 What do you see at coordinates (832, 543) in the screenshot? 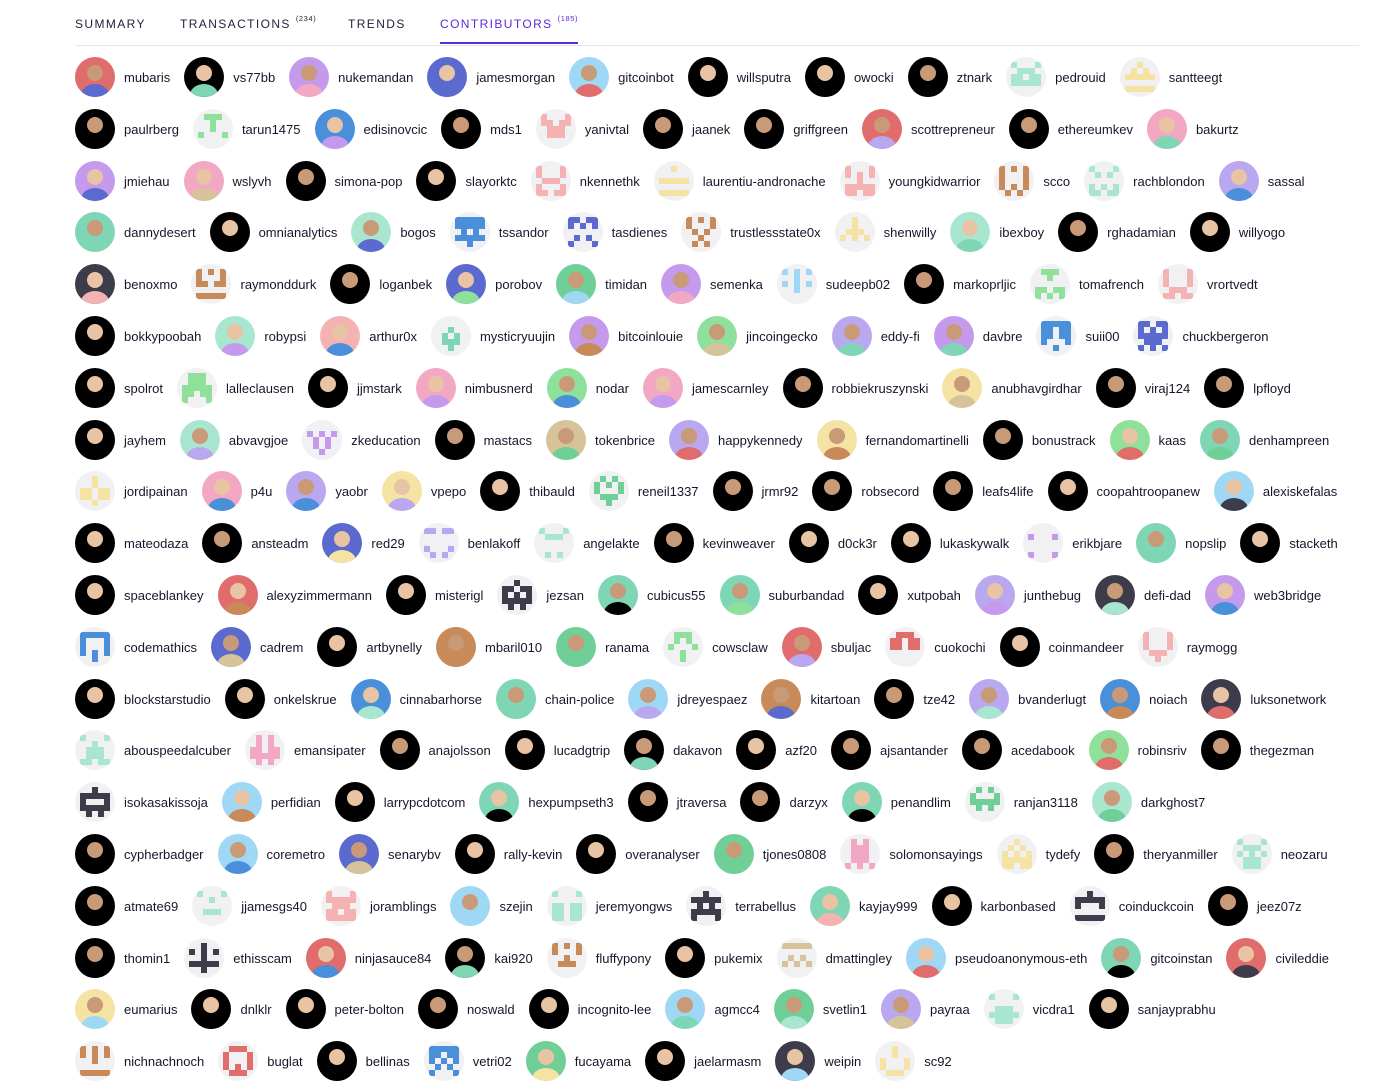
I see `contributor-item: d0ck3r` at bounding box center [832, 543].